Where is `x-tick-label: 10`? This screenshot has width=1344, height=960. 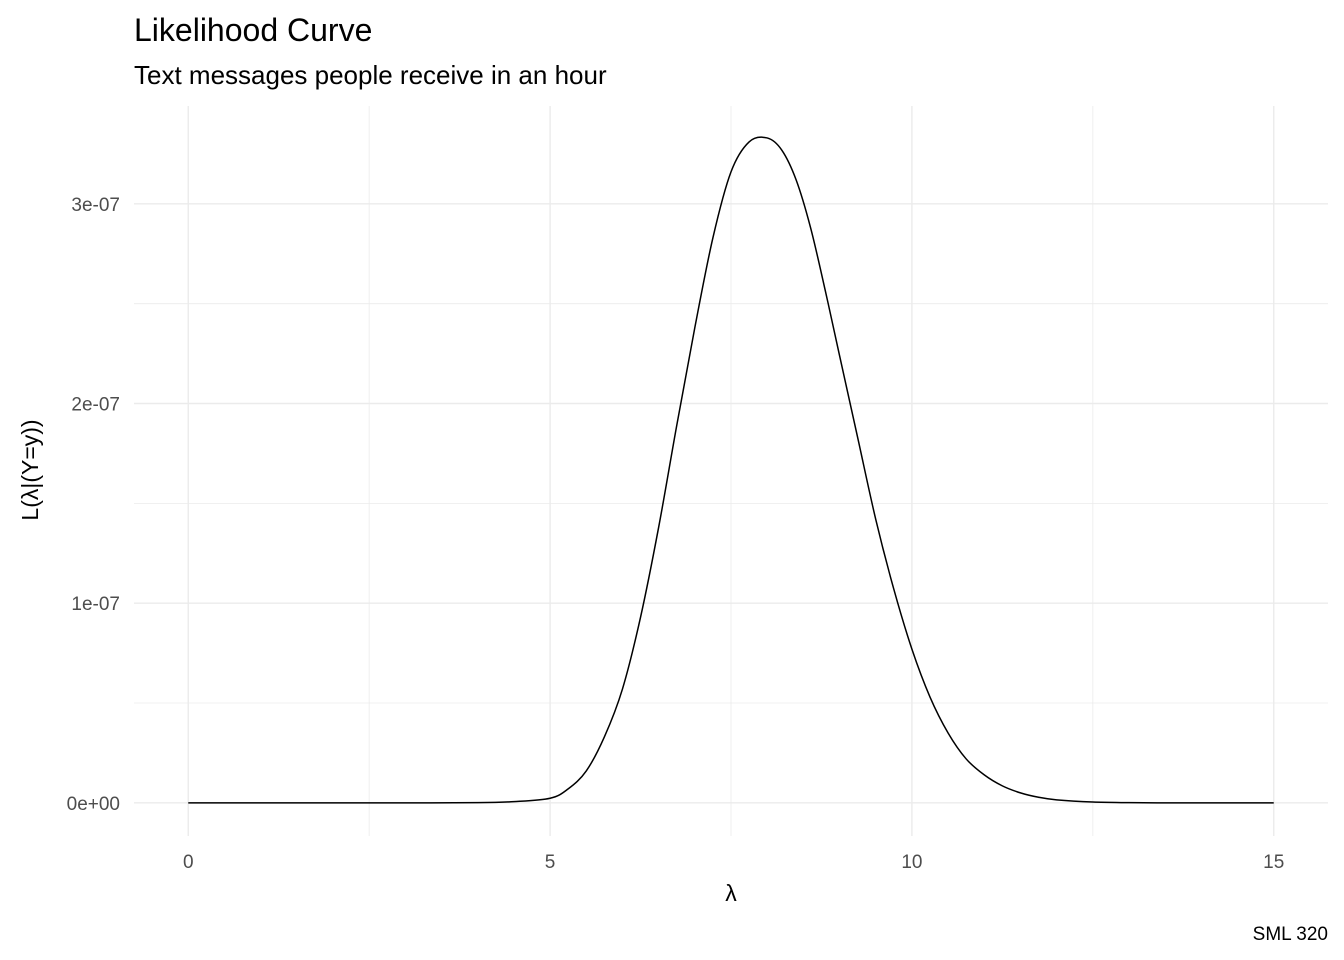
x-tick-label: 10 is located at coordinates (911, 862).